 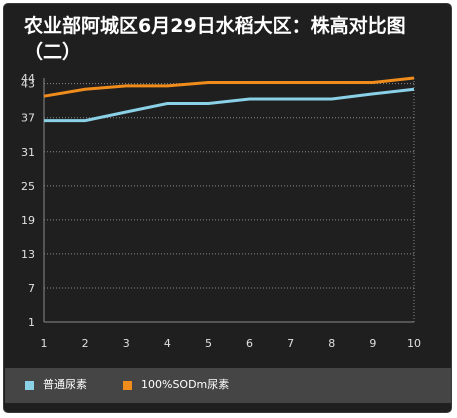 What do you see at coordinates (28, 78) in the screenshot?
I see `y-tick-label-8: 44` at bounding box center [28, 78].